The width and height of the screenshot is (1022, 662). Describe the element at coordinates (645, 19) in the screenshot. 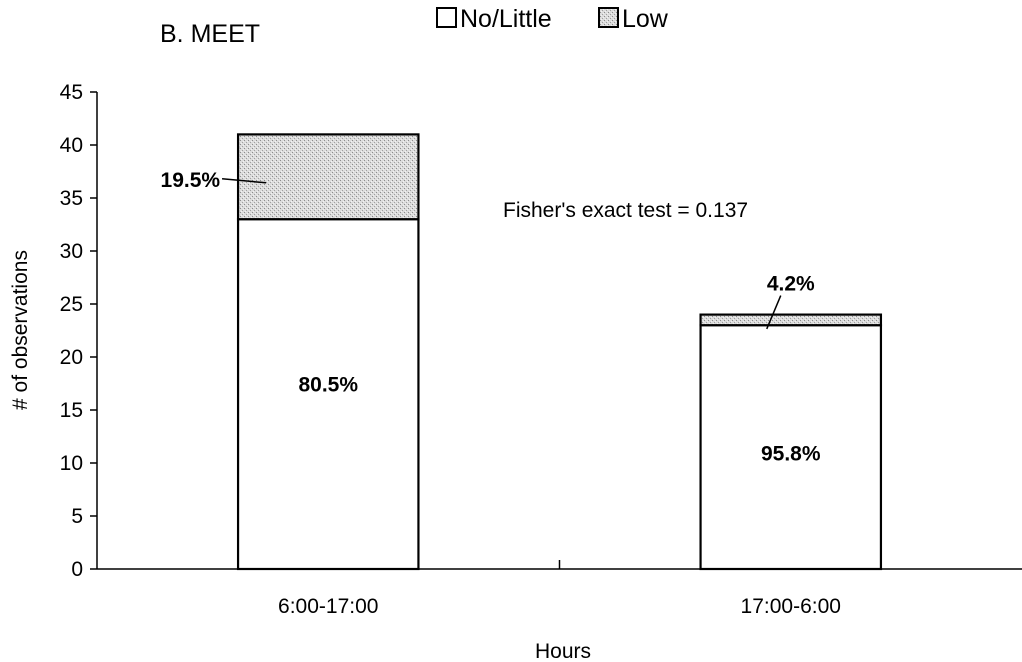

I see `legend-label-low: Low` at that location.